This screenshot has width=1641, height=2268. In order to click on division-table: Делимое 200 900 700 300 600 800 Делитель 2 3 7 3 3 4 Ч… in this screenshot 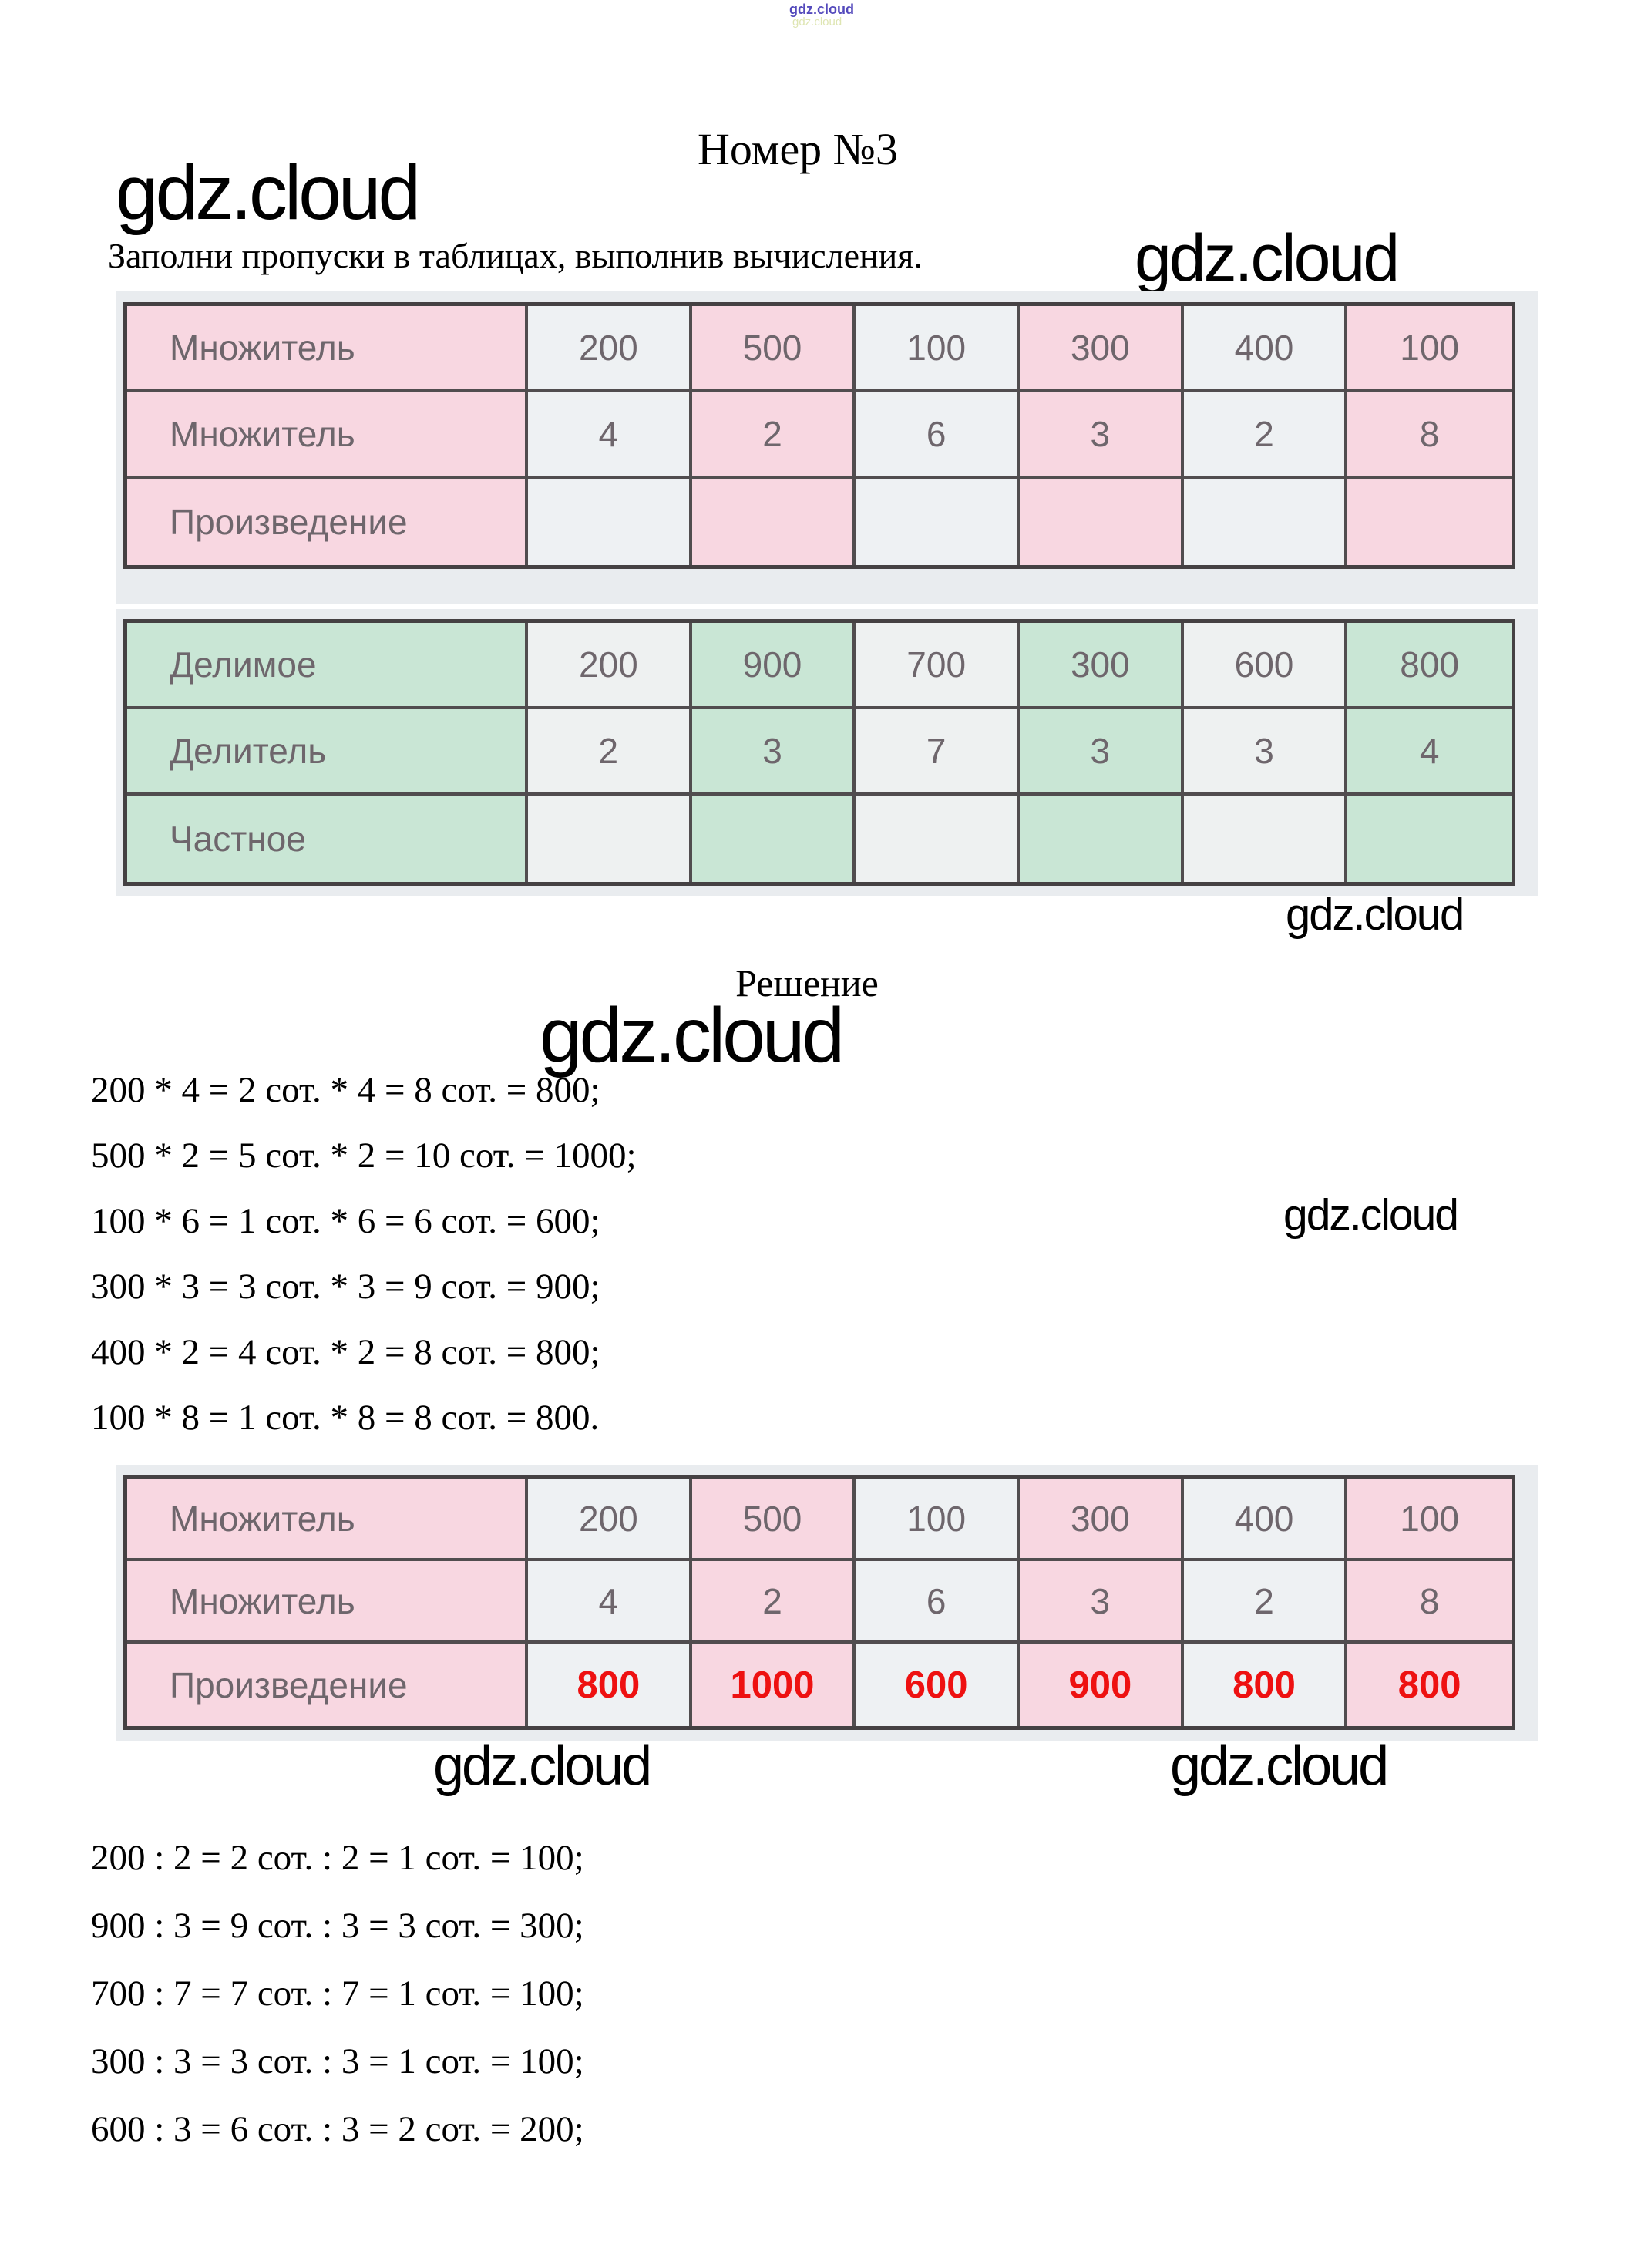, I will do `click(819, 752)`.